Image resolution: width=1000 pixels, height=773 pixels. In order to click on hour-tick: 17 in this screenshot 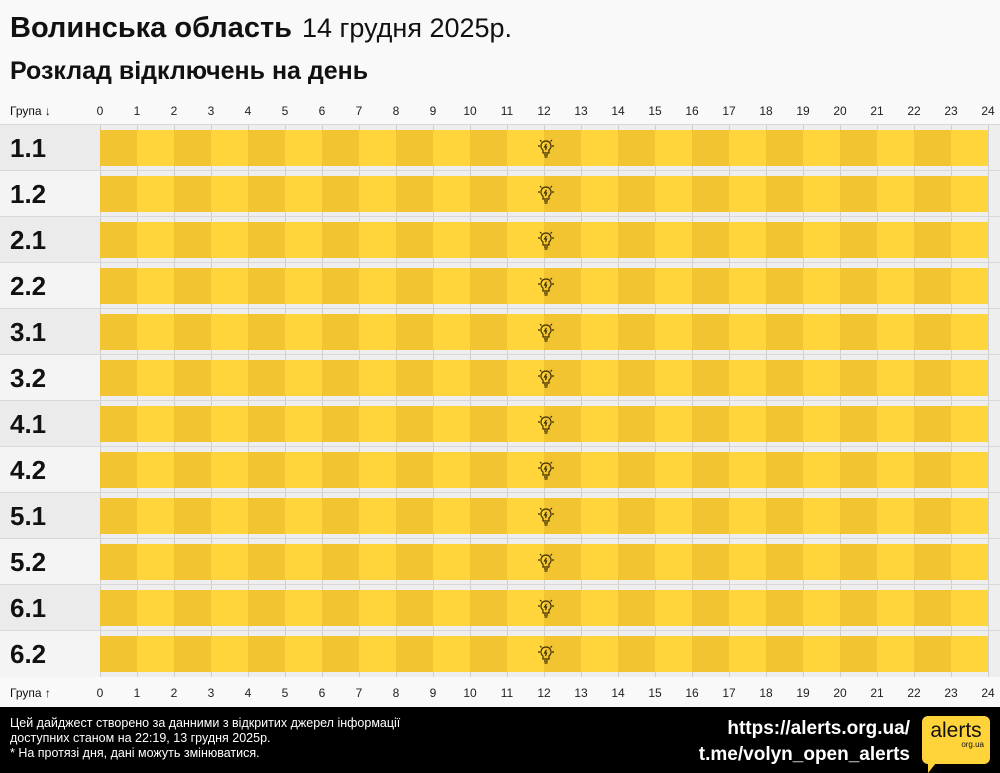, I will do `click(729, 111)`.